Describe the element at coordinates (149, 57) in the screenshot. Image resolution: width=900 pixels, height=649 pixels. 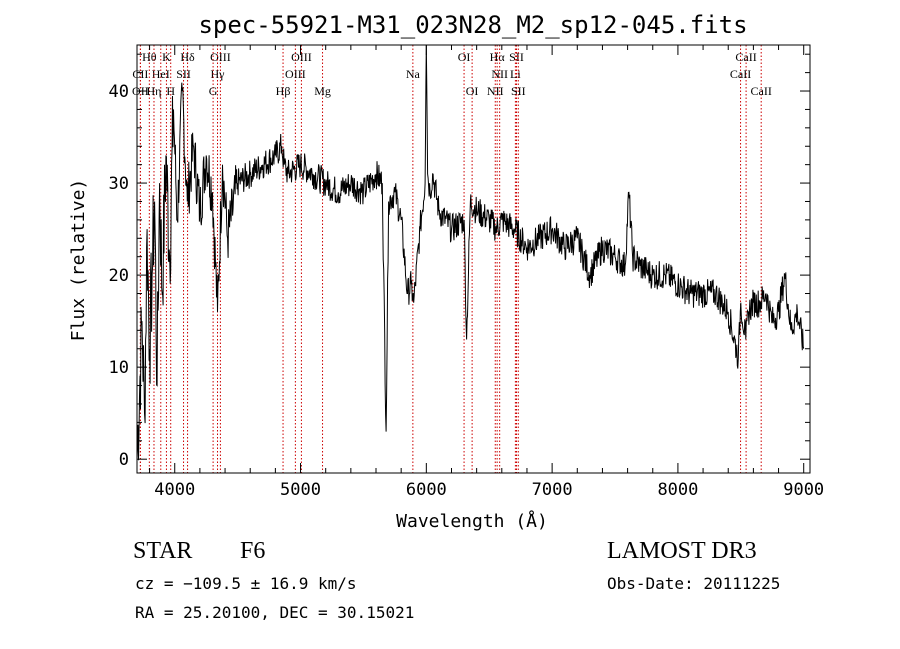
I see `line-label: Hθ` at that location.